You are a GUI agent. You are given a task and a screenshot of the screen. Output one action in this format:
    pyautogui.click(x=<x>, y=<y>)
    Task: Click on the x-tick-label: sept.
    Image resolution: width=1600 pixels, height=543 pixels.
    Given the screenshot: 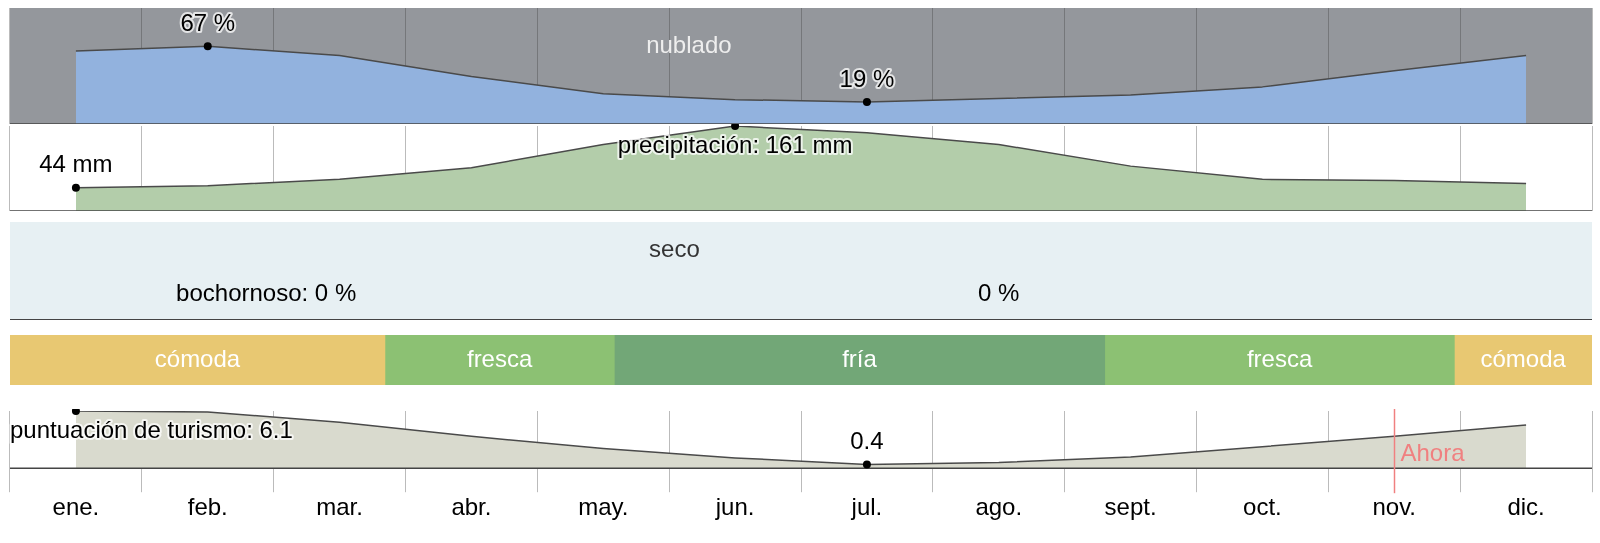 What is the action you would take?
    pyautogui.click(x=1130, y=507)
    